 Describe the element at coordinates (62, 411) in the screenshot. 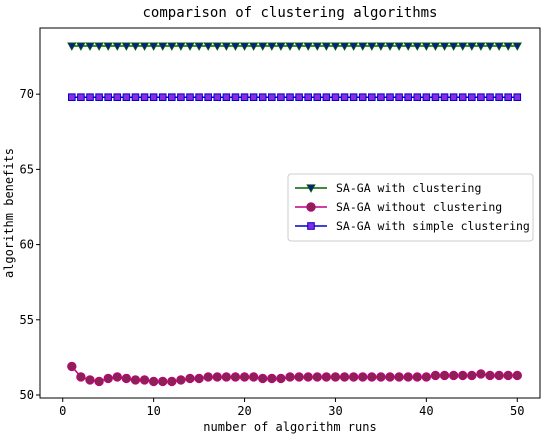

I see `x-tick-label: 0` at that location.